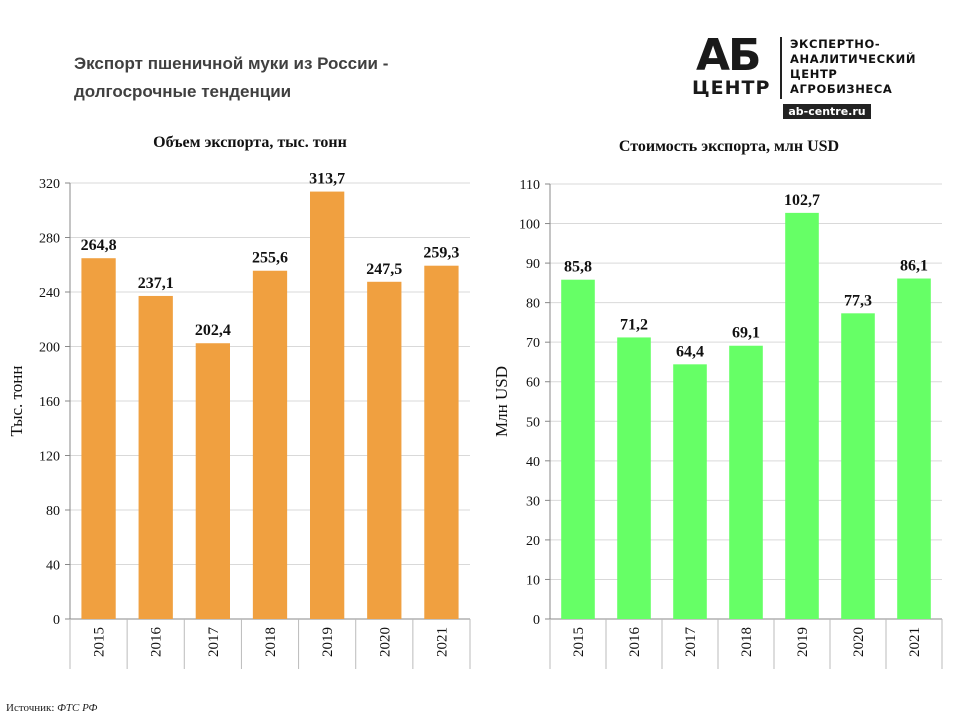 The height and width of the screenshot is (720, 960). I want to click on data-label: 247,5, so click(384, 269).